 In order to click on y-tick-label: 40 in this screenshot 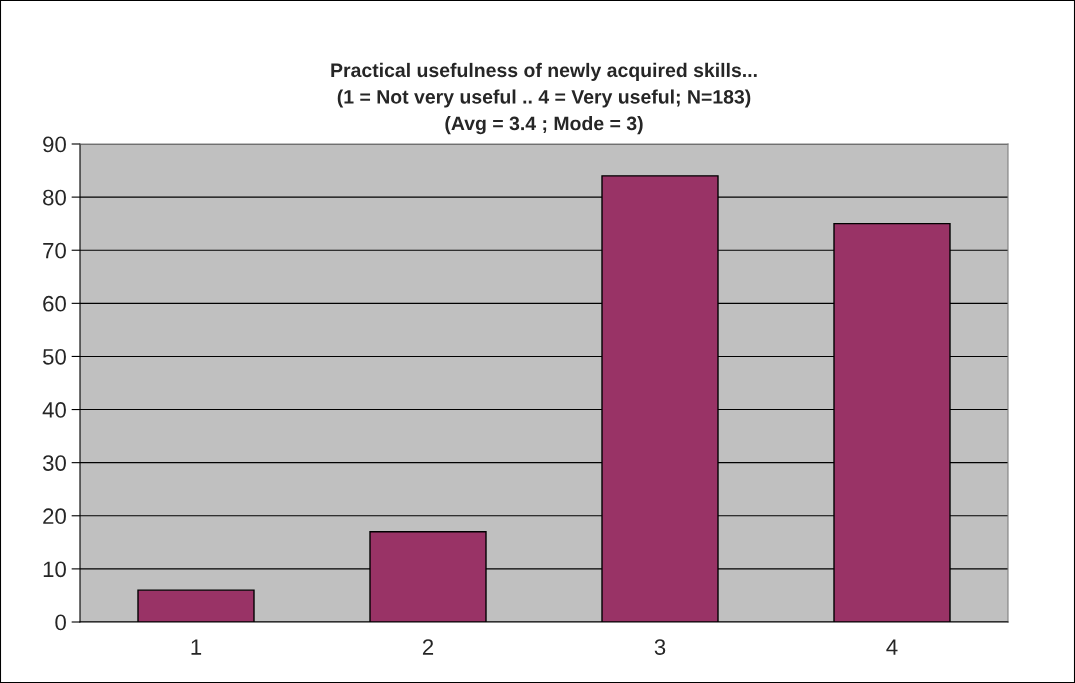, I will do `click(54, 410)`.